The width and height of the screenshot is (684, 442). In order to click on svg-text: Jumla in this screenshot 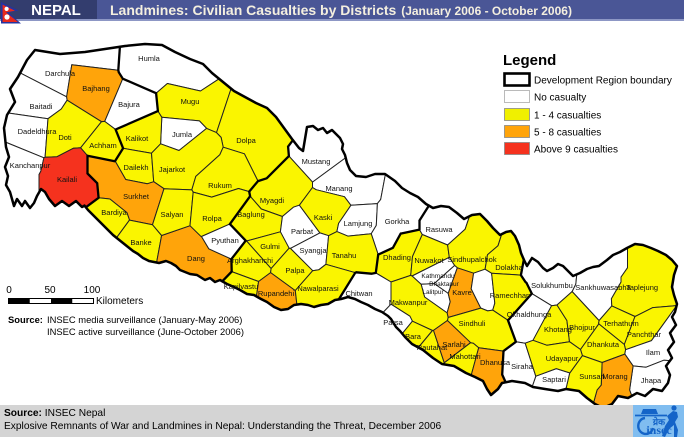, I will do `click(182, 134)`.